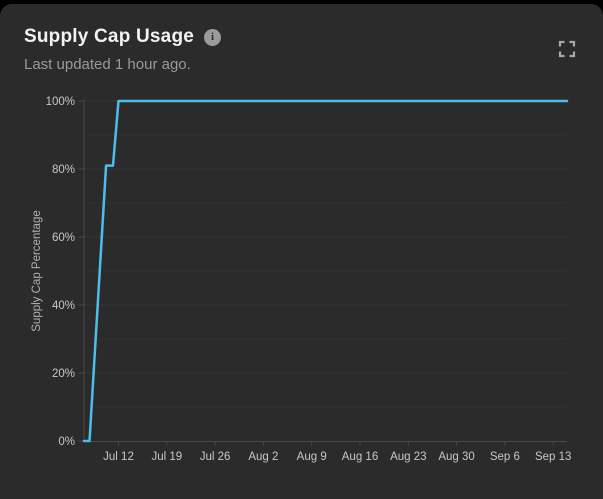  I want to click on page-title: Supply Cap Usage, so click(109, 36).